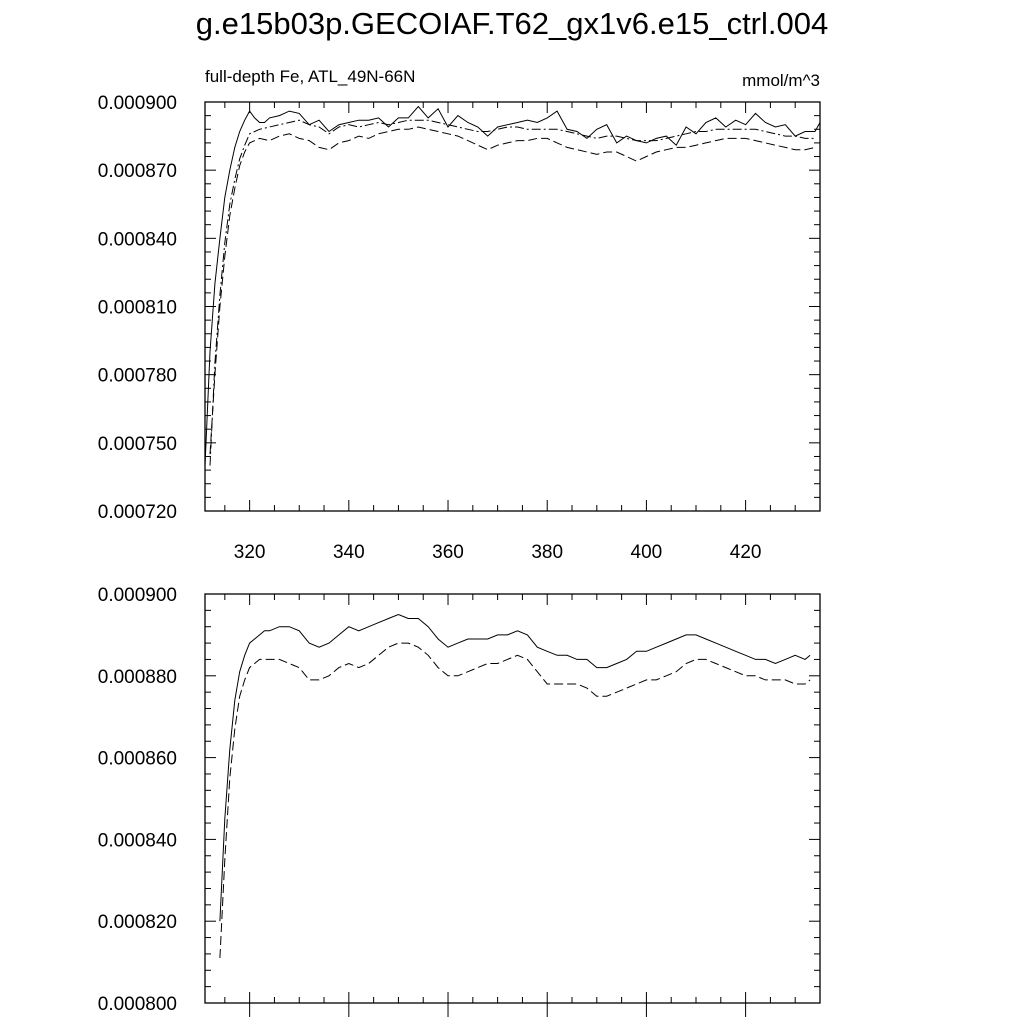 This screenshot has width=1024, height=1024. What do you see at coordinates (137, 677) in the screenshot?
I see `y-tick-label: 0.000880` at bounding box center [137, 677].